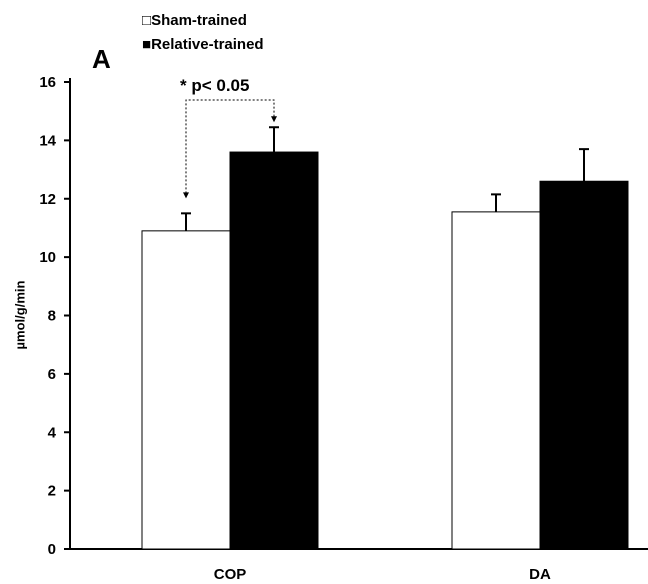 The width and height of the screenshot is (648, 584). I want to click on y-tick-label: 10, so click(47, 257).